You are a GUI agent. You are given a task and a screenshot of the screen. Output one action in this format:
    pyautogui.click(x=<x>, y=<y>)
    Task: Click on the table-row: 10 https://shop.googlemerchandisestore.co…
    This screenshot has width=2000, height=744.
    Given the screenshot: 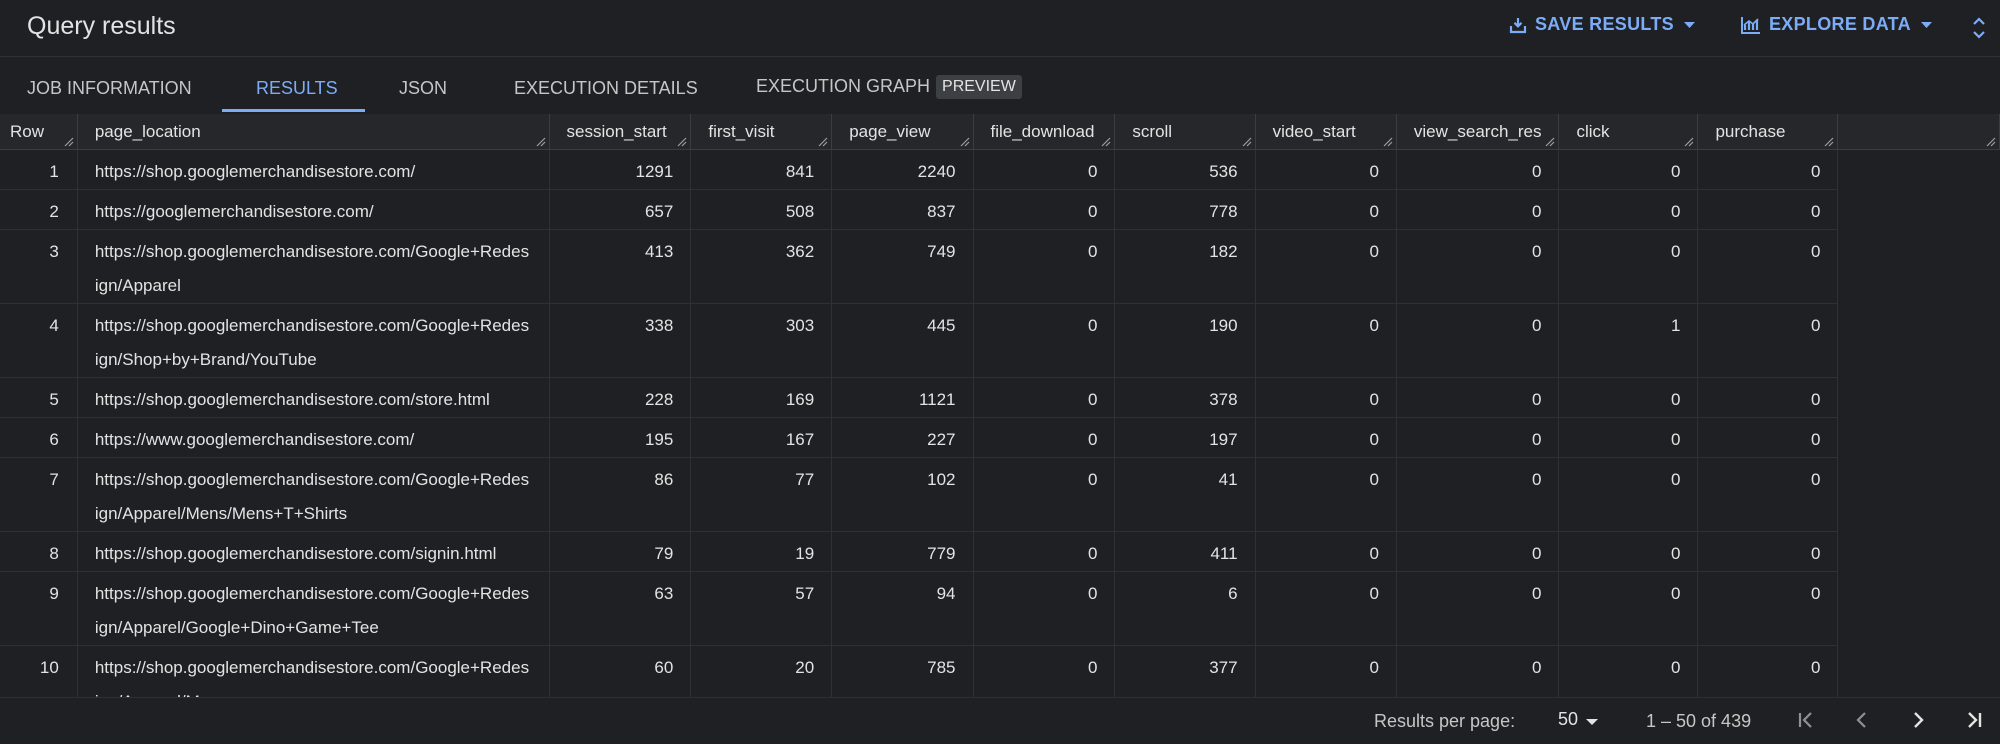 What is the action you would take?
    pyautogui.click(x=1000, y=671)
    